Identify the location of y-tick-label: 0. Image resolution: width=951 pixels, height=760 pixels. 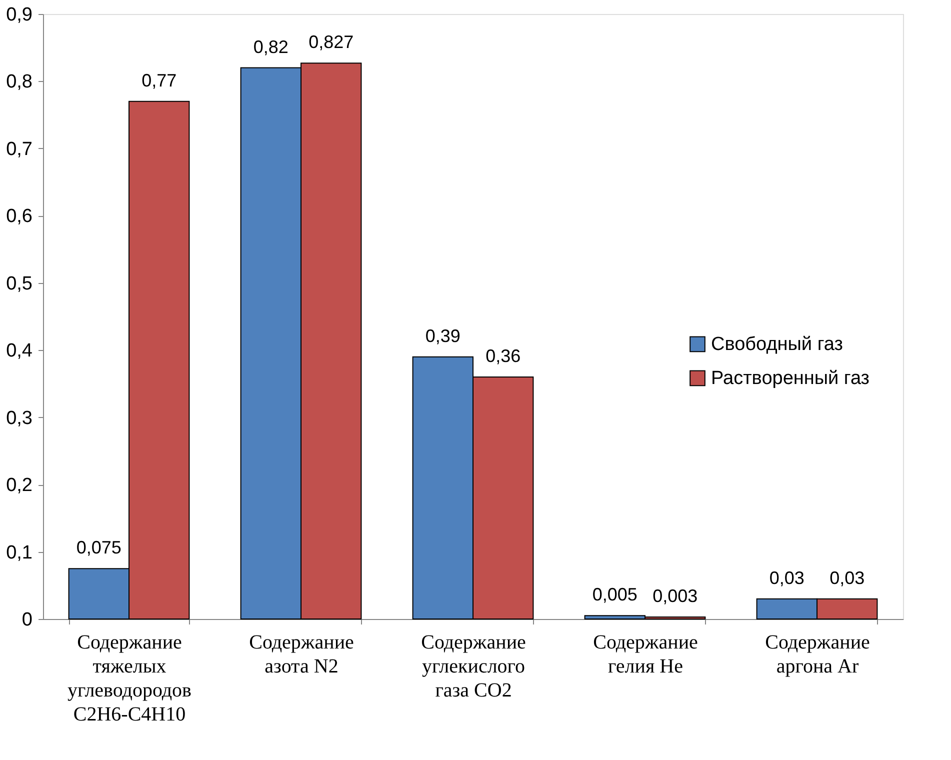
(27, 620).